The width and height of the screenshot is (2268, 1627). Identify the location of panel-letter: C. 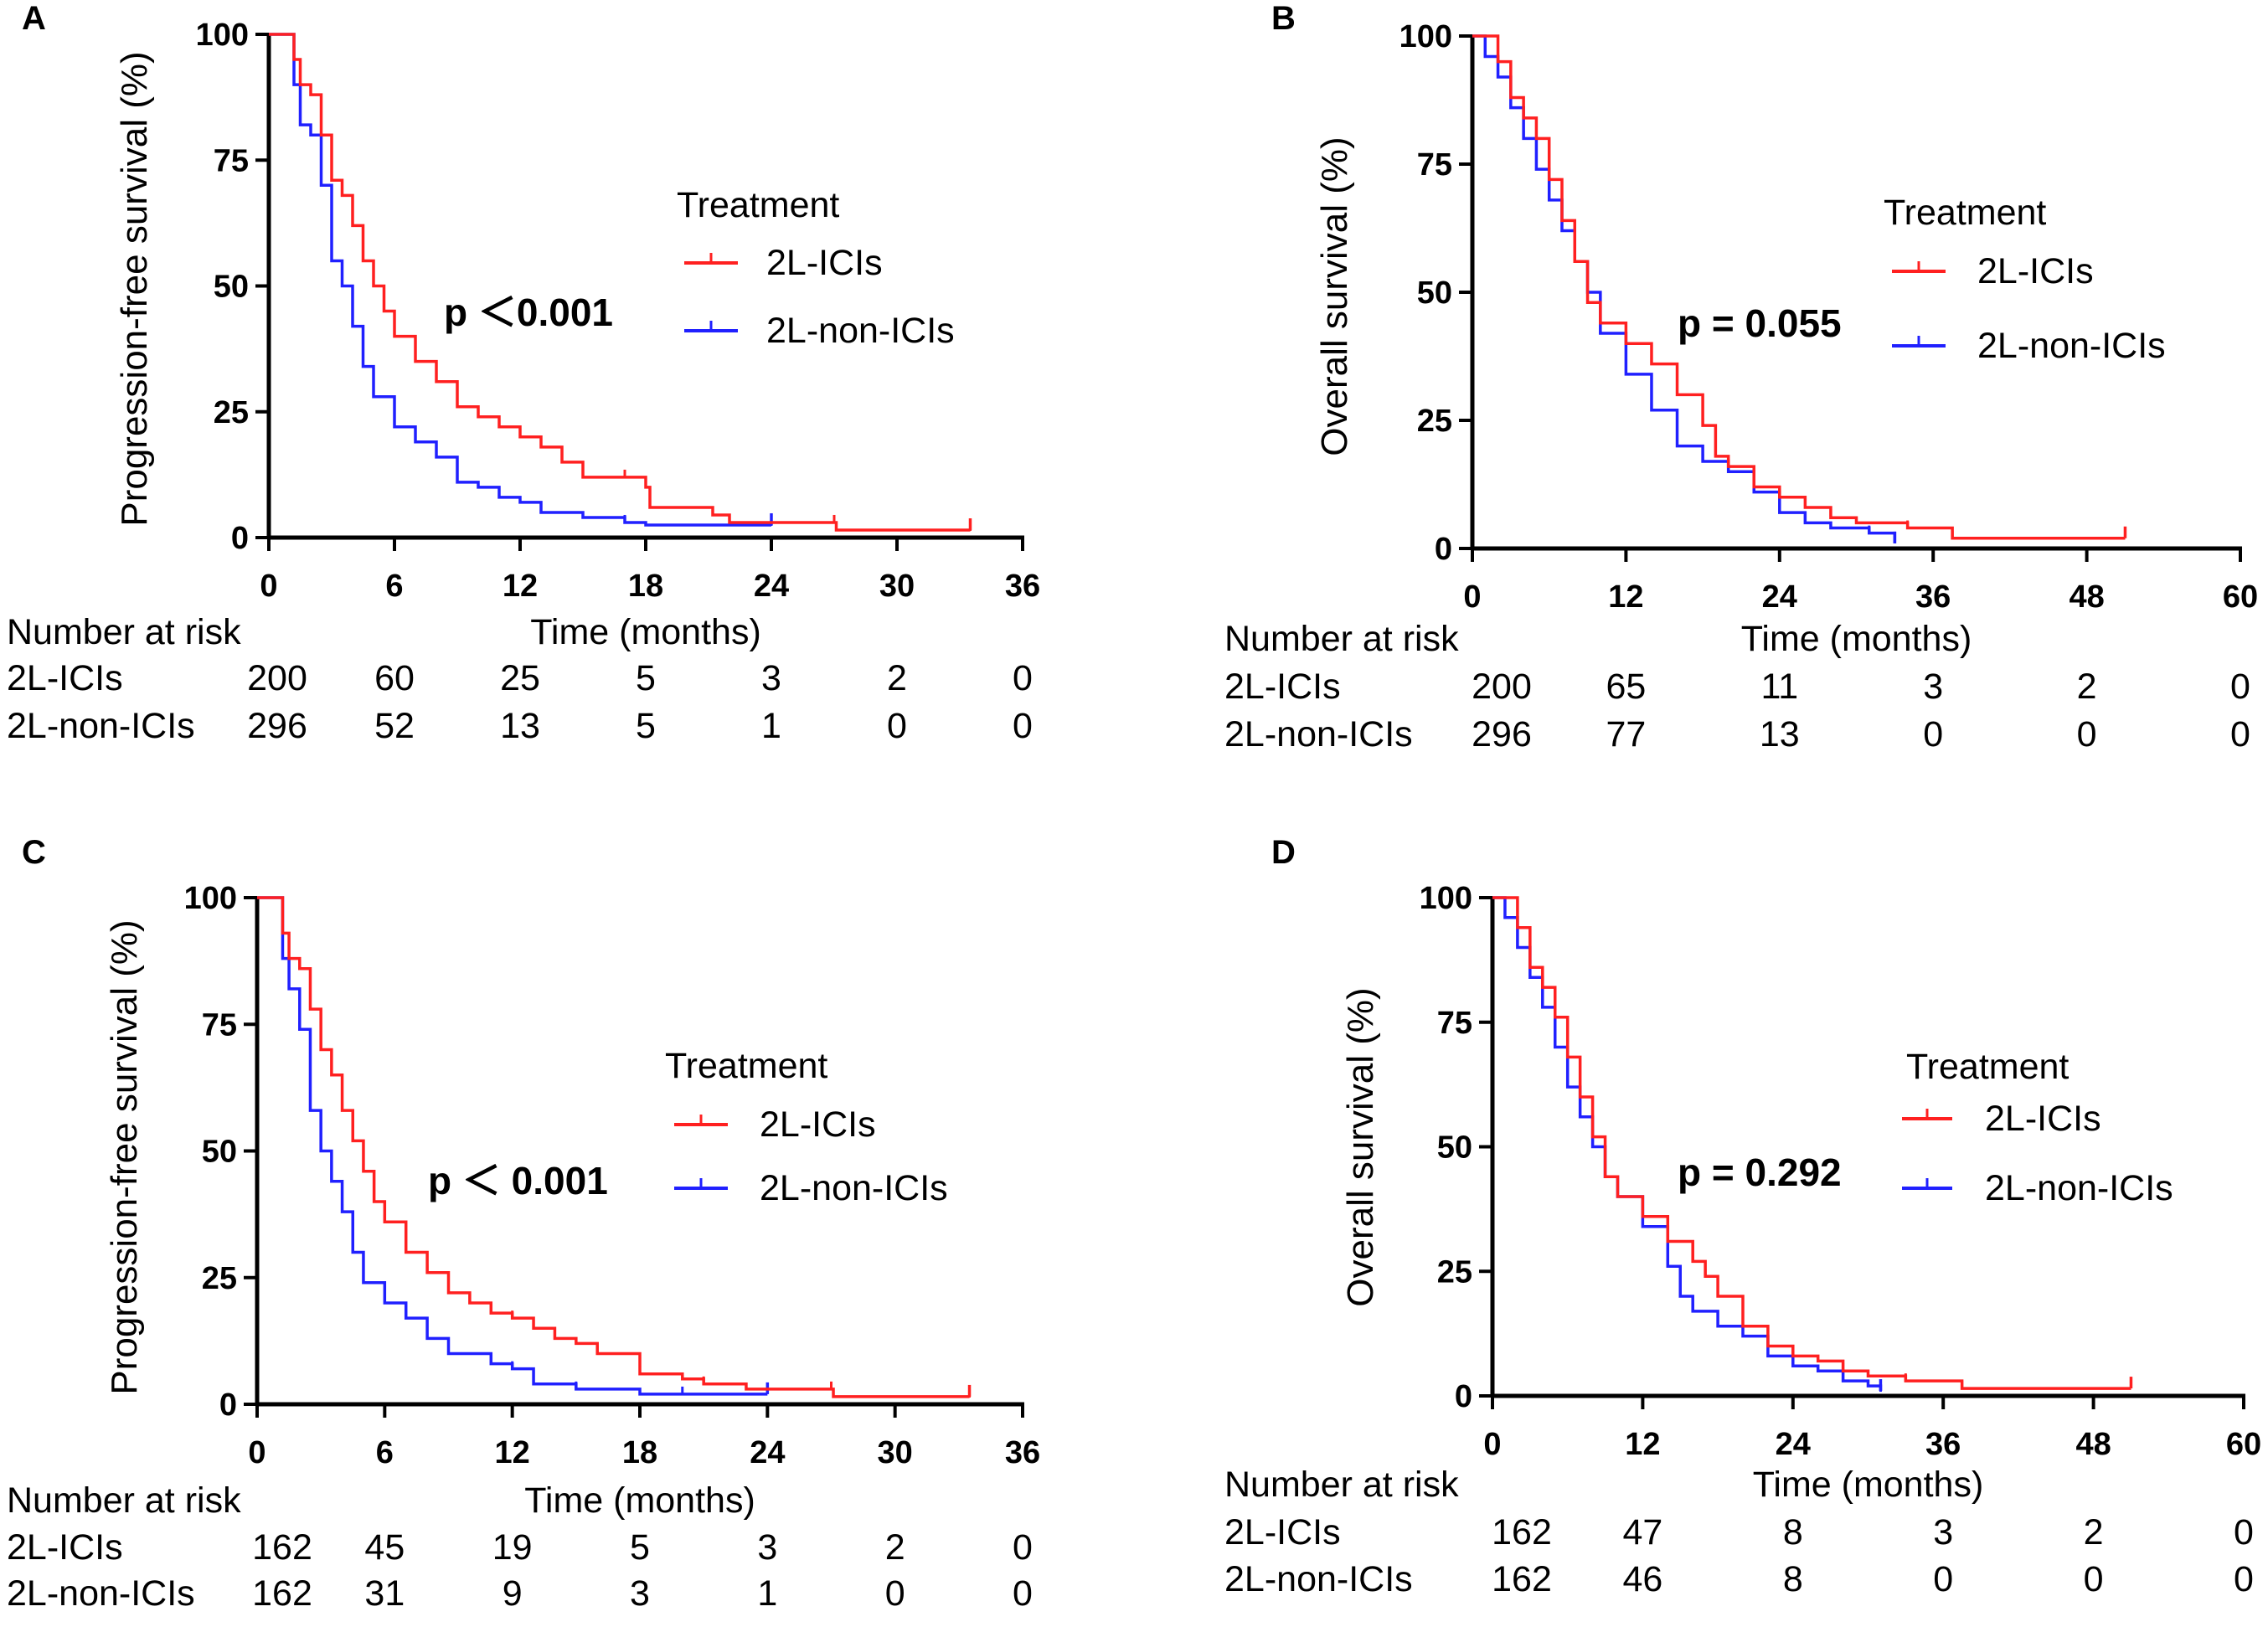
(34, 852).